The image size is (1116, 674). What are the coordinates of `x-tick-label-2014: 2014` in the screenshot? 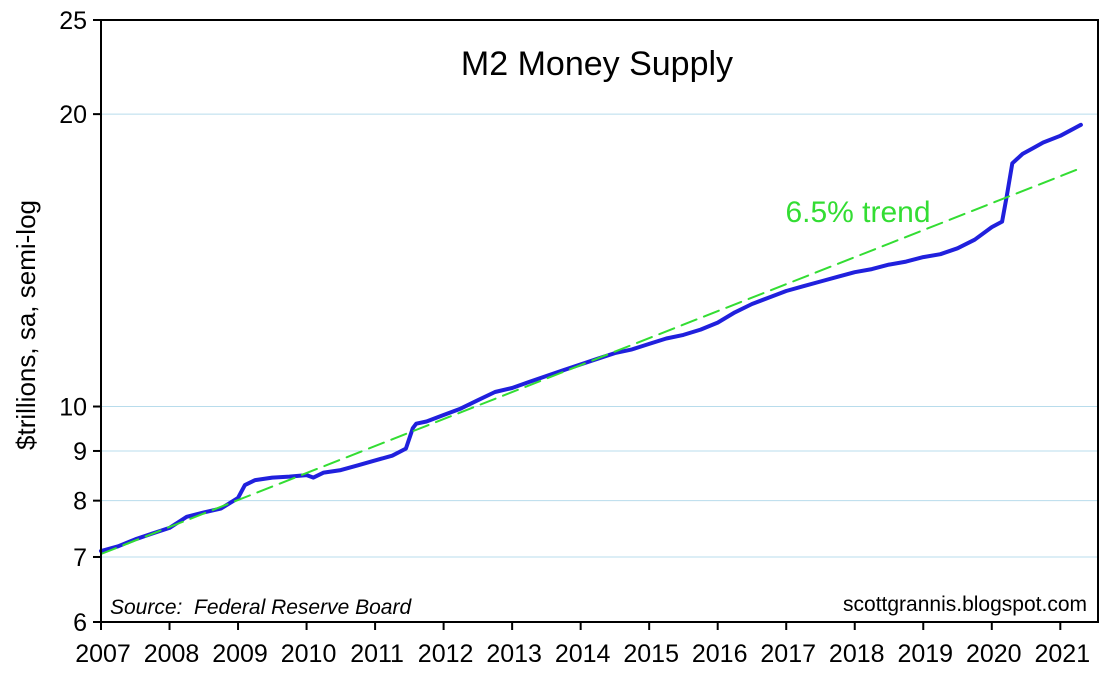 It's located at (583, 654).